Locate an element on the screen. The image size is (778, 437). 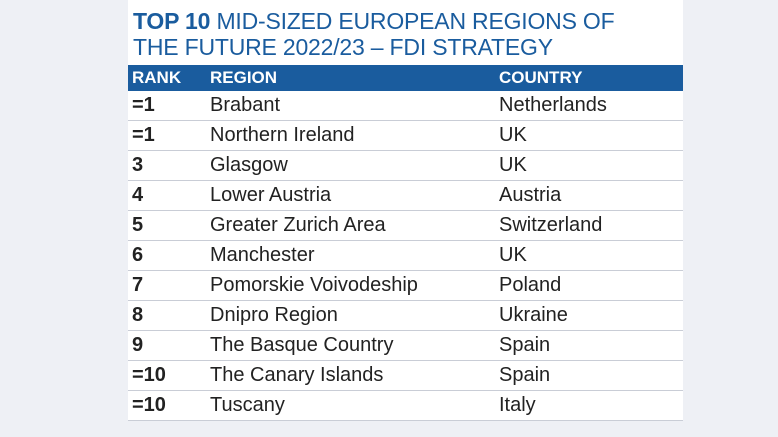
cell-rank: 8 is located at coordinates (138, 315).